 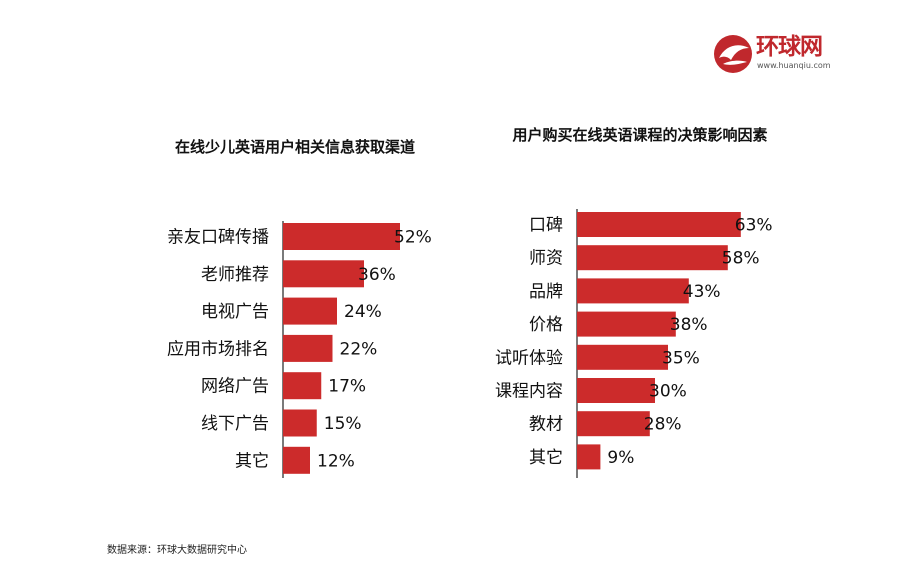 I want to click on logo-url: www.huanqiu.com, so click(x=794, y=65).